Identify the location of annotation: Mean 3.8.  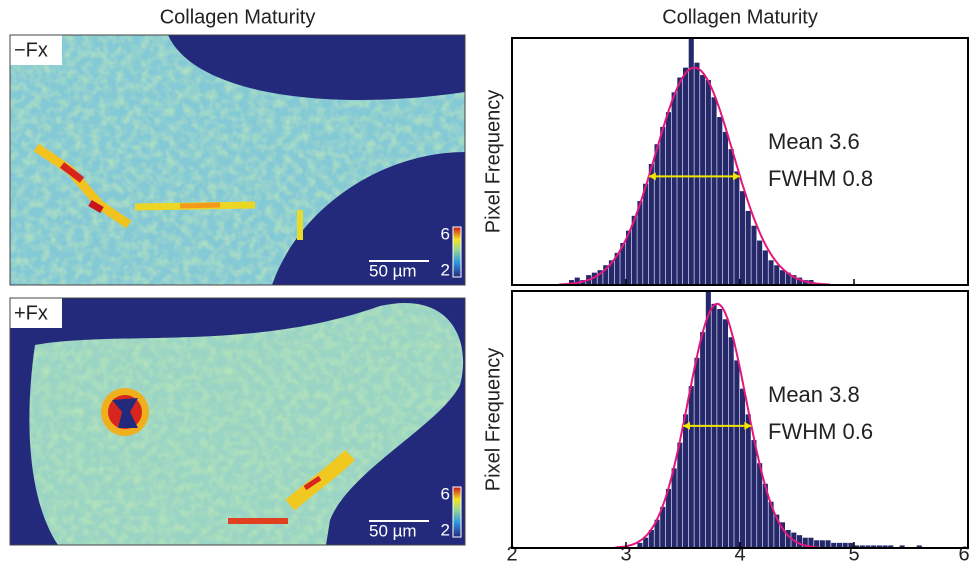
(814, 394).